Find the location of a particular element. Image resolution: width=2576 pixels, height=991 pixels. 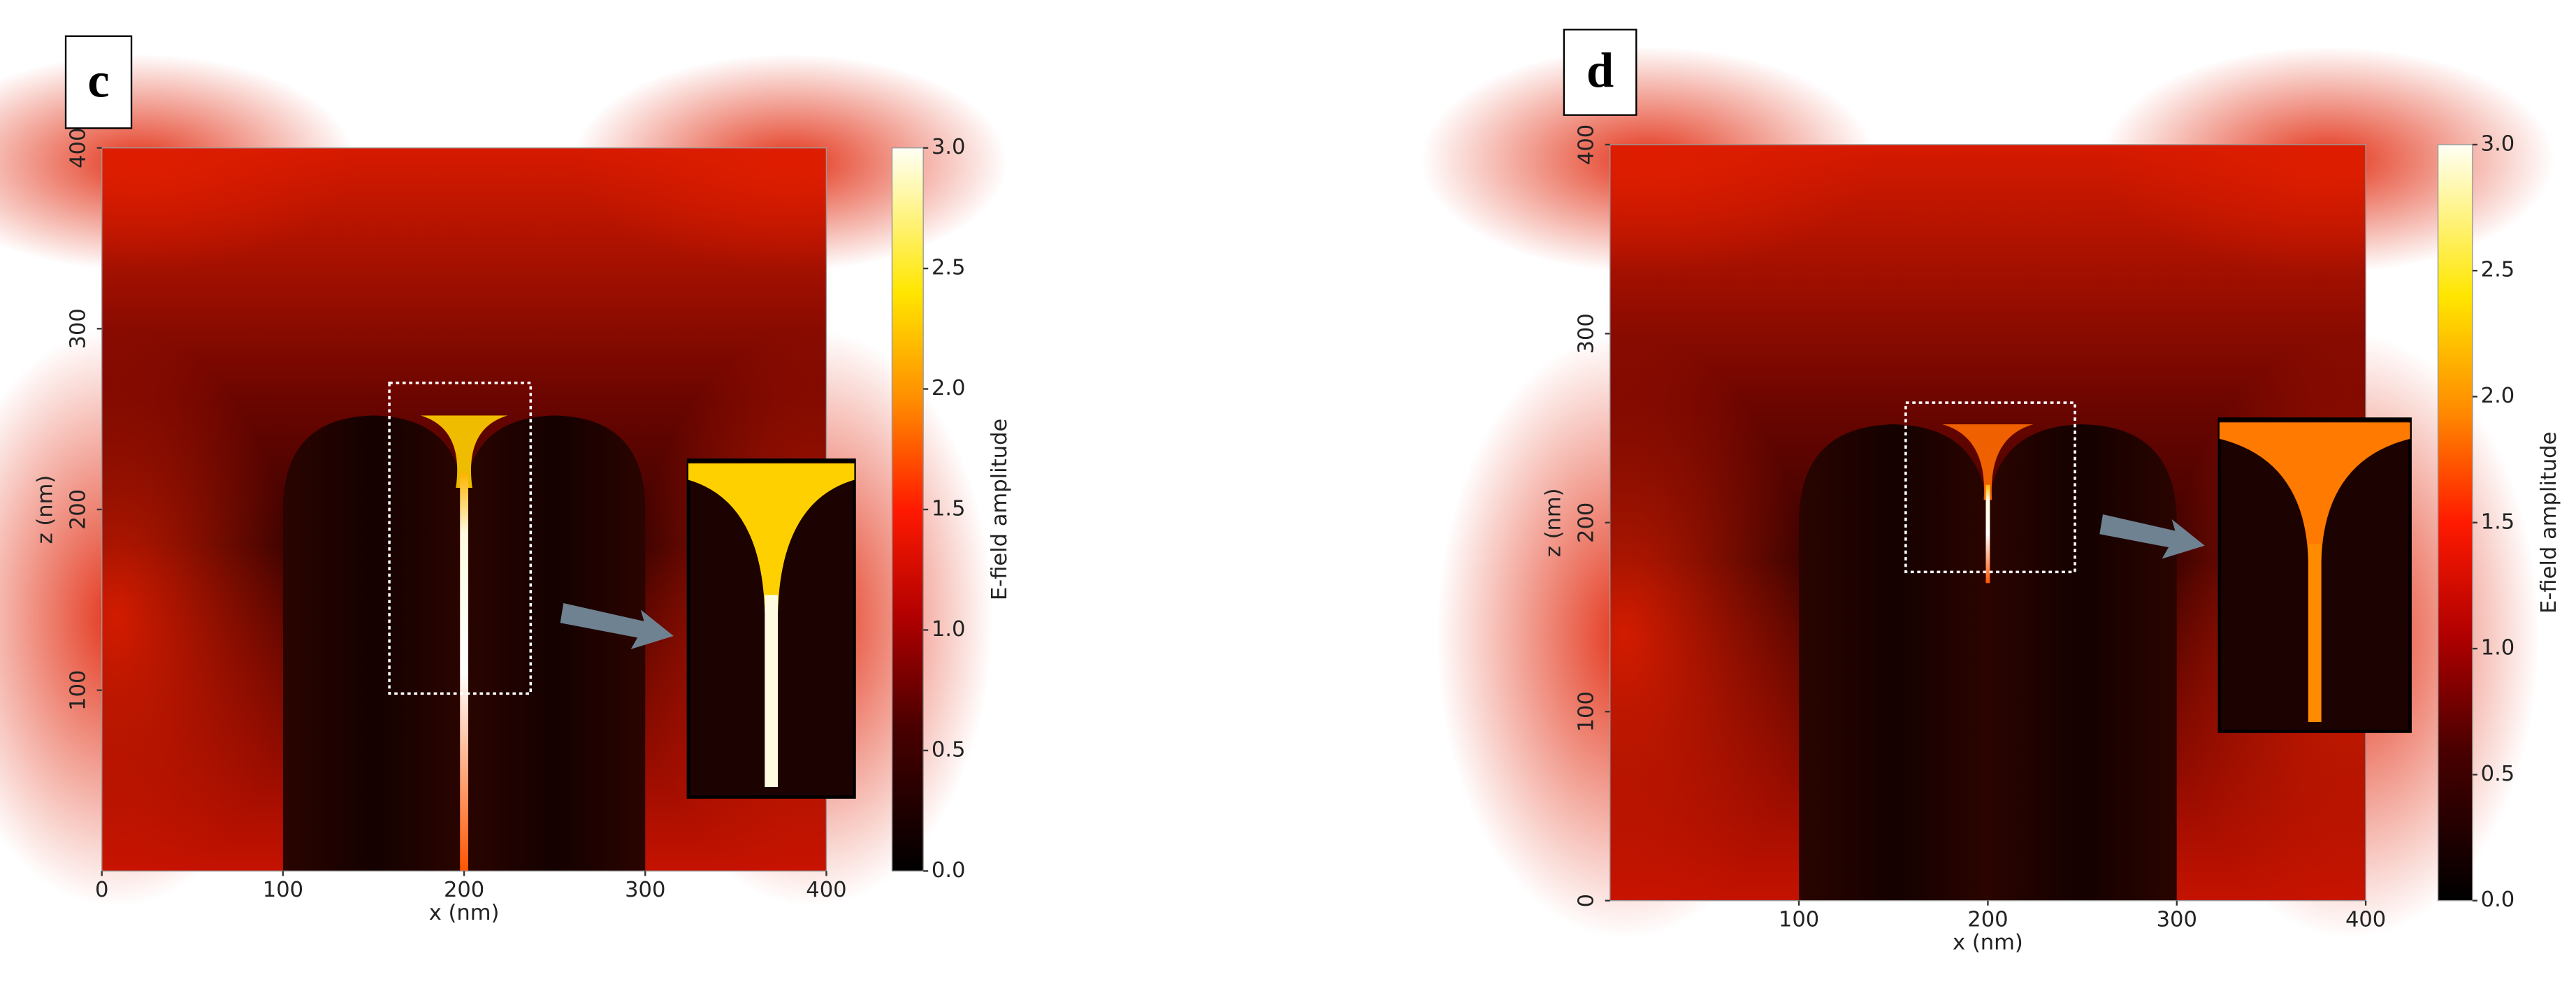

panel-label: d is located at coordinates (1600, 70).